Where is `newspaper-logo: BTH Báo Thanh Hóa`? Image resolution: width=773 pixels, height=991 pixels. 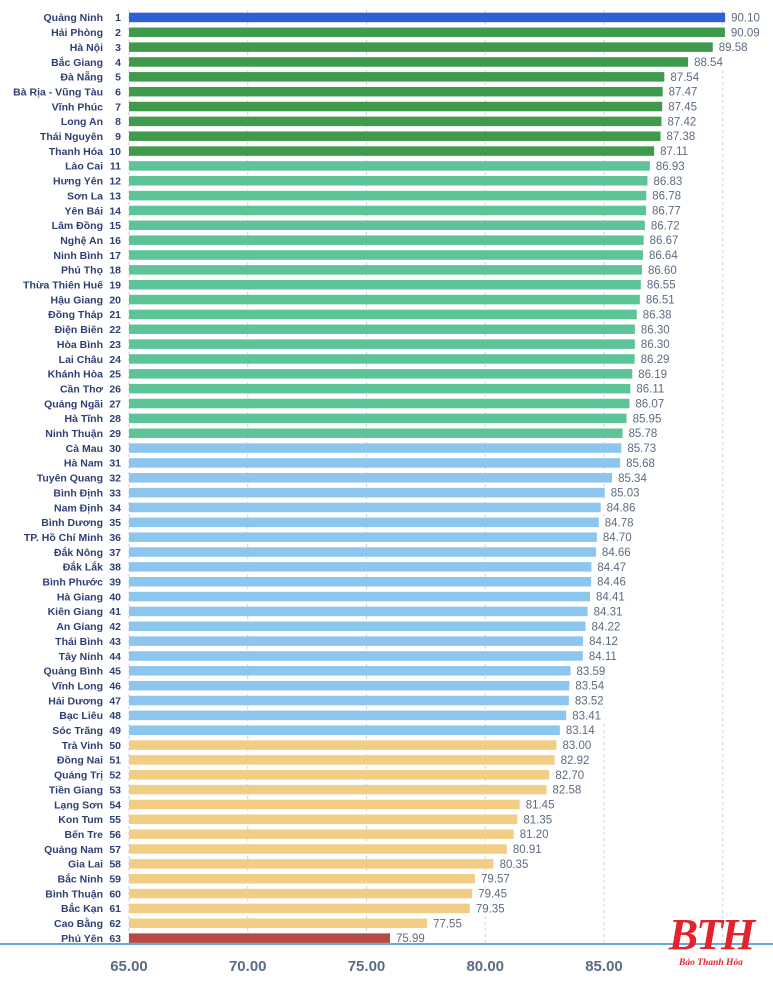 newspaper-logo: BTH Báo Thanh Hóa is located at coordinates (711, 943).